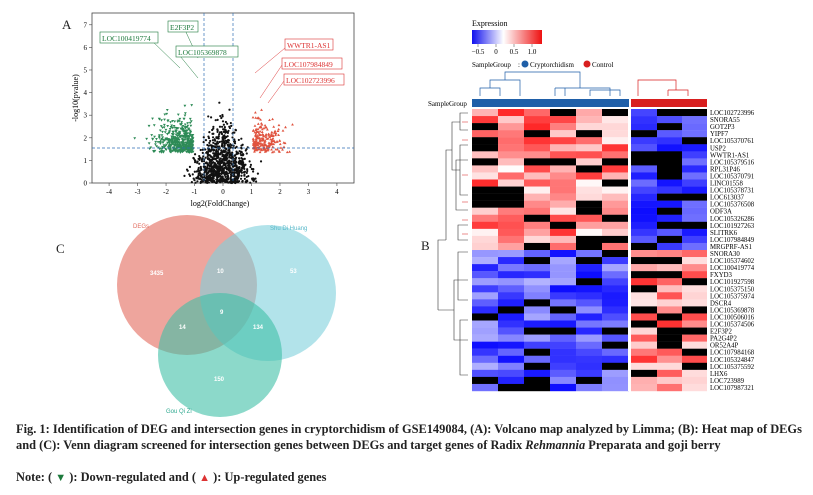 This screenshot has height=495, width=813. What do you see at coordinates (222, 313) in the screenshot?
I see `venn-count-center: 9` at bounding box center [222, 313].